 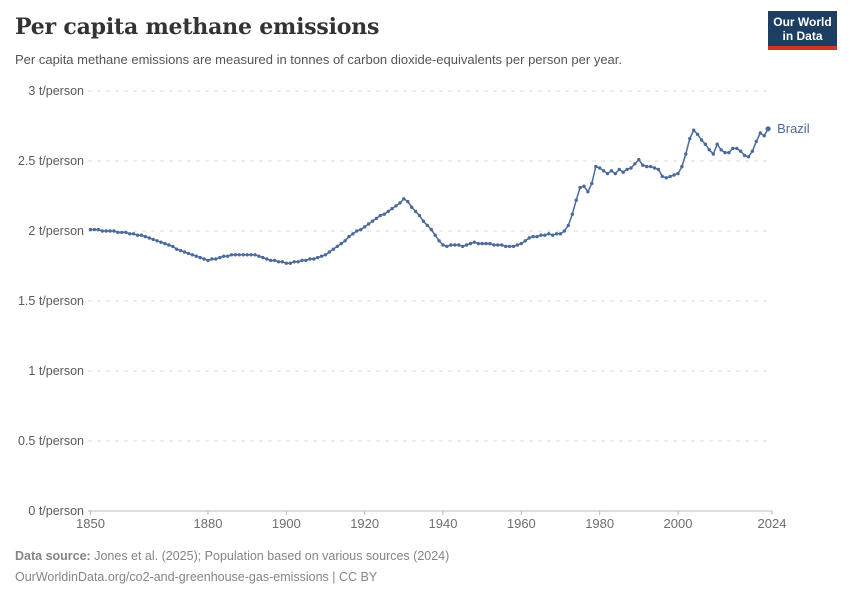 I want to click on series-end-label-brazil: Brazil, so click(x=793, y=128).